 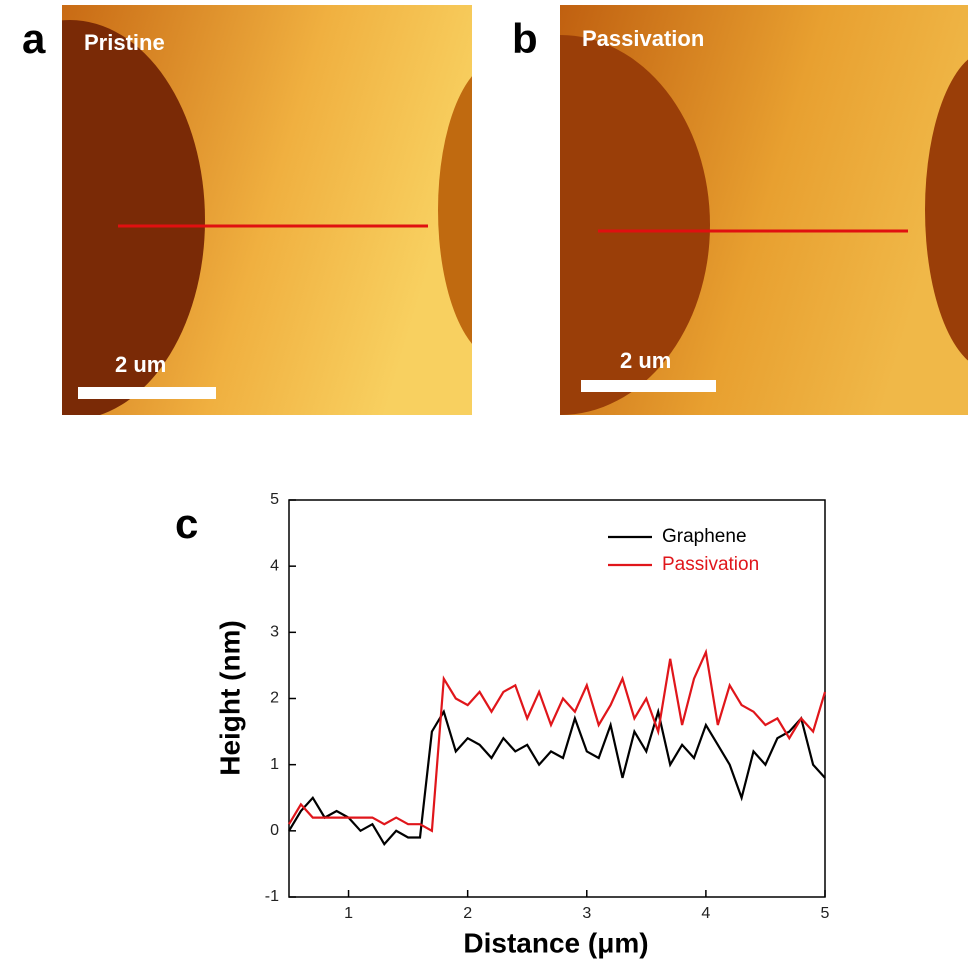 I want to click on x-tick-label: 2, so click(x=467, y=913).